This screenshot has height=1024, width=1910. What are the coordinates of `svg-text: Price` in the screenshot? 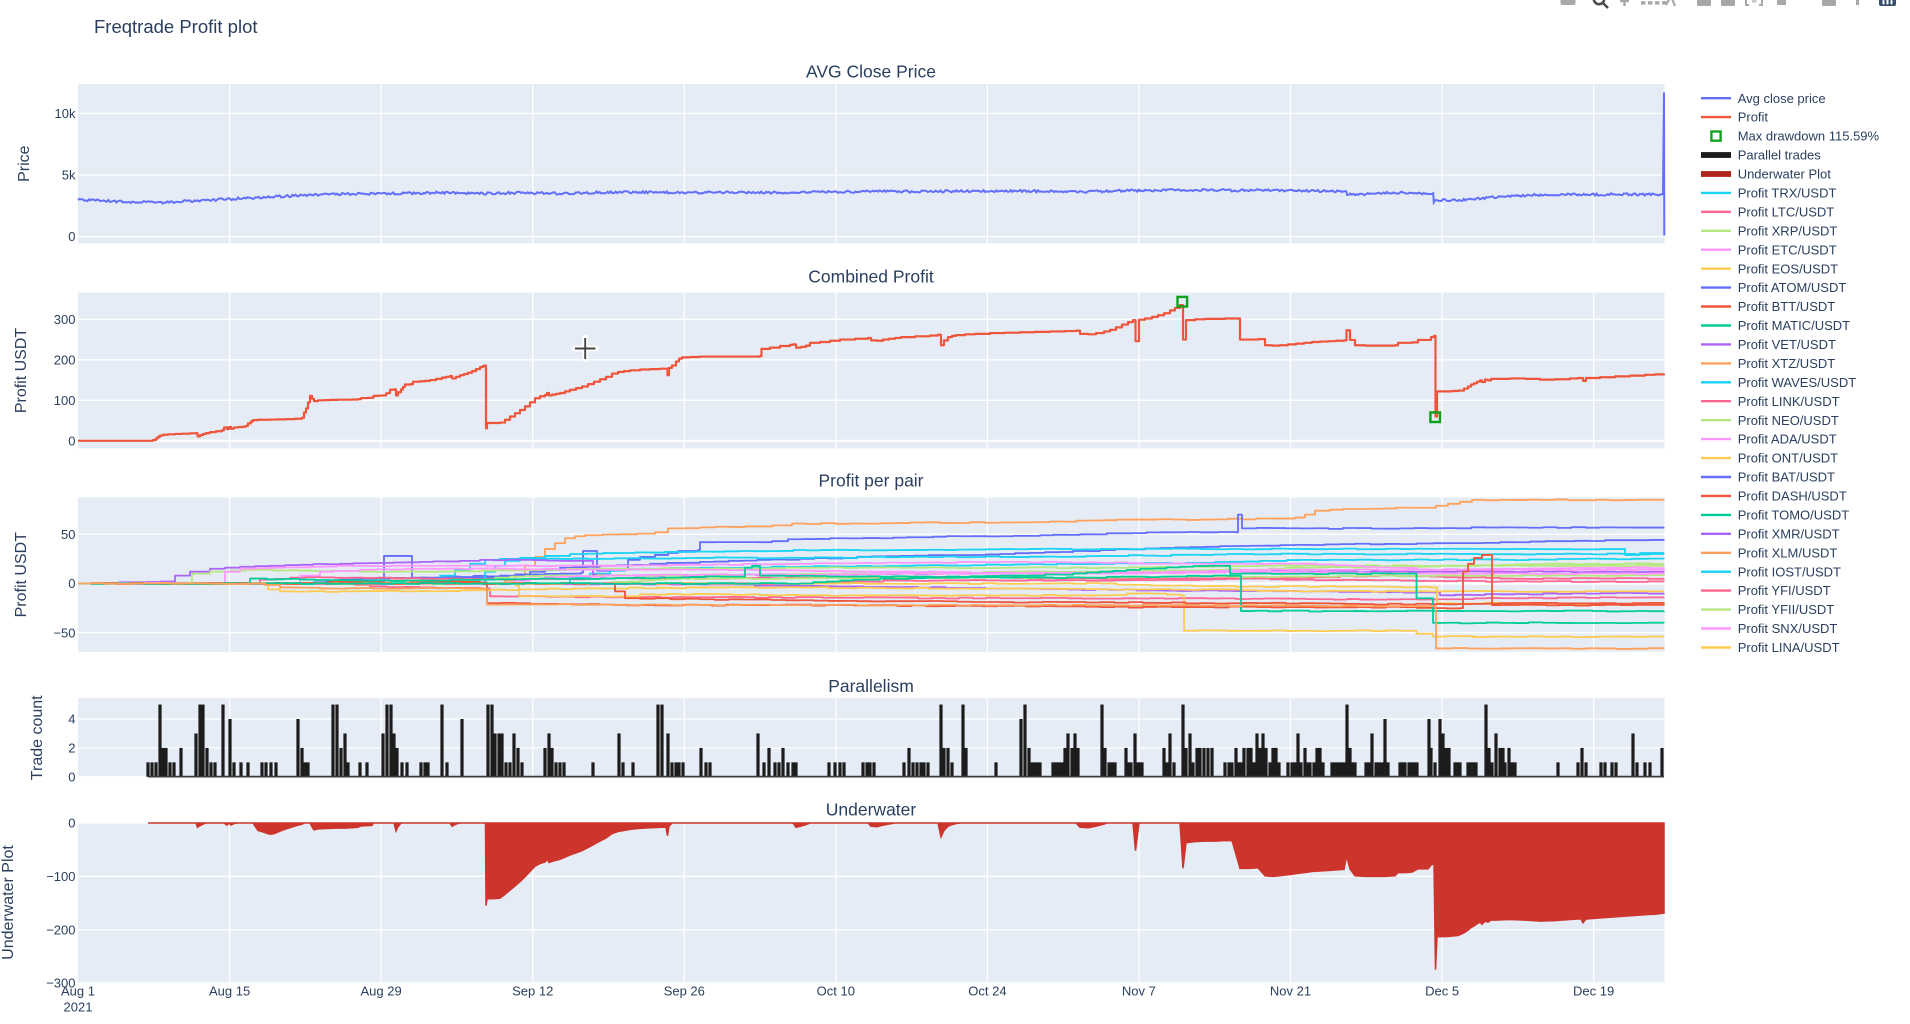 It's located at (24, 163).